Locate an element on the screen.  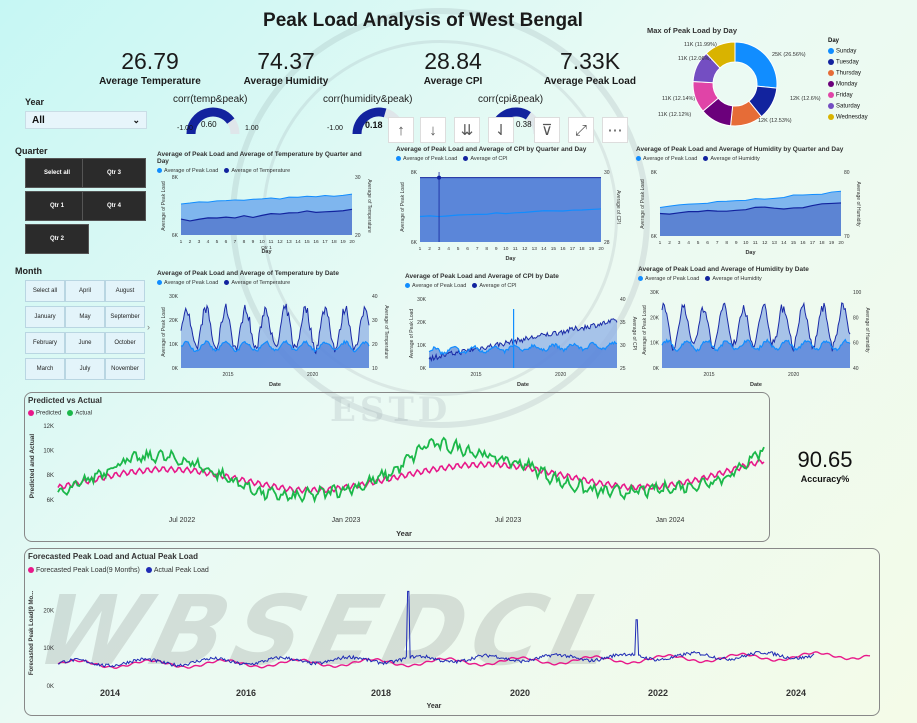
donut-slice-wednesday is located at coordinates (720, 55).